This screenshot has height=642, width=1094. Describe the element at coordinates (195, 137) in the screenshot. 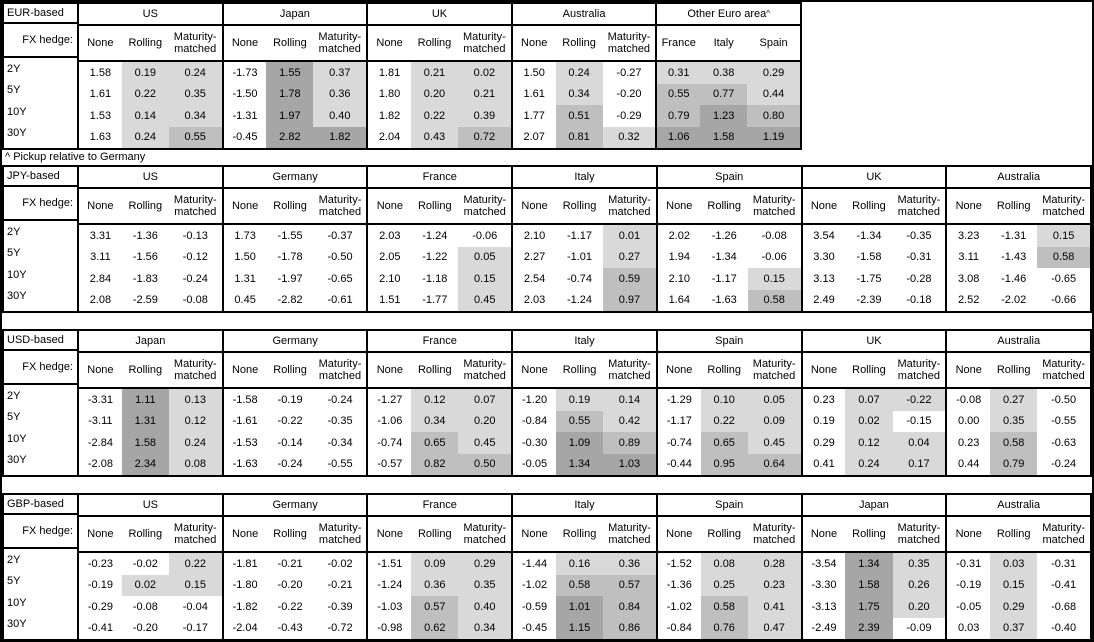

I see `data-cell: 0.55` at that location.